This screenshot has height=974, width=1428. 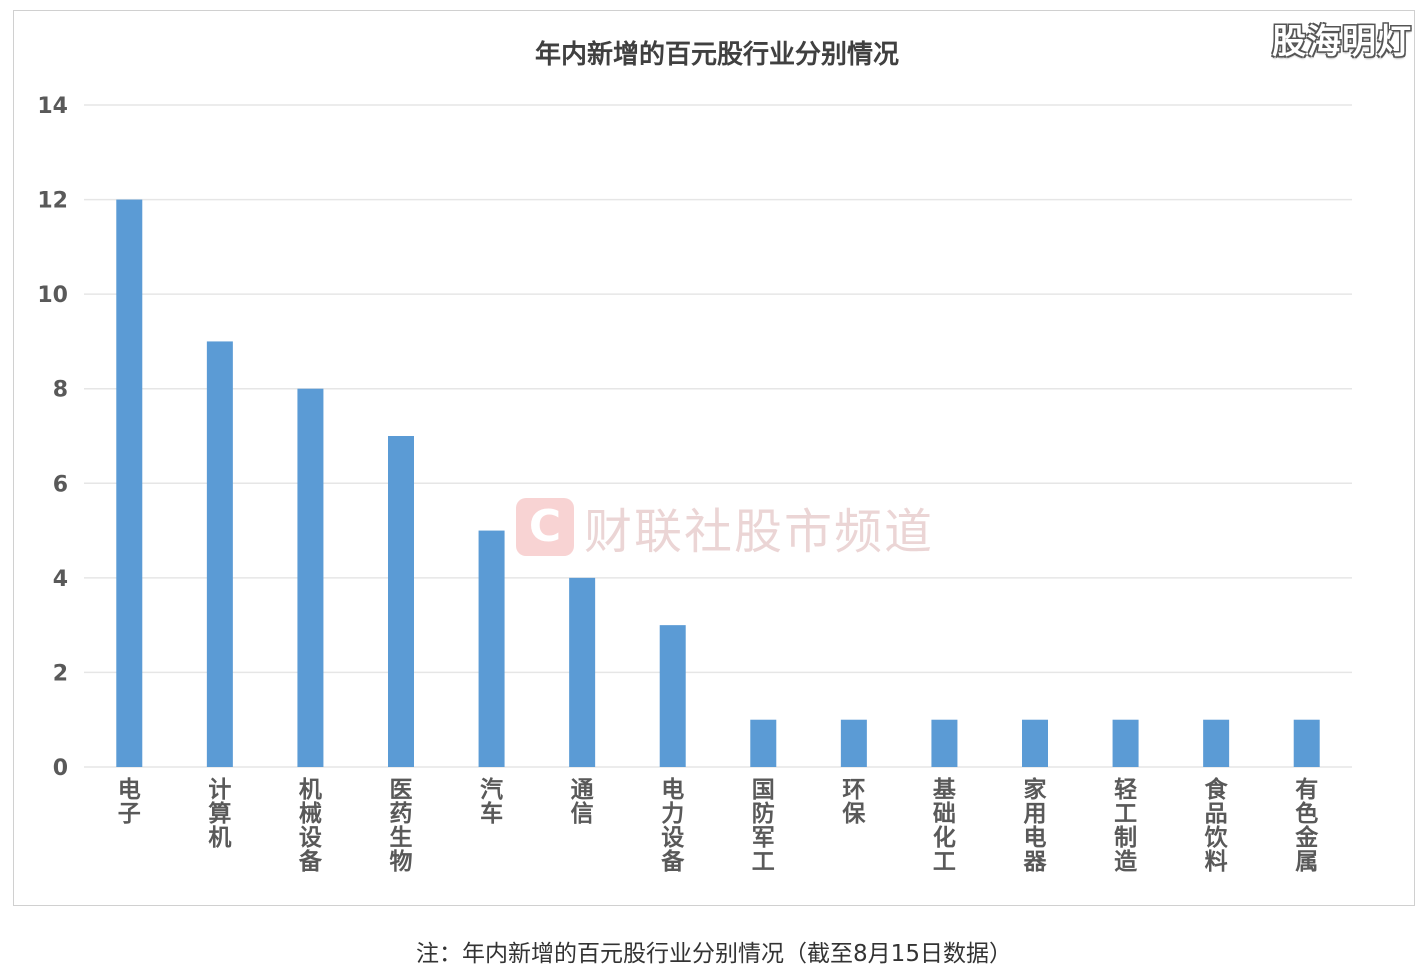 What do you see at coordinates (763, 826) in the screenshot?
I see `x-category-label: 国防军工` at bounding box center [763, 826].